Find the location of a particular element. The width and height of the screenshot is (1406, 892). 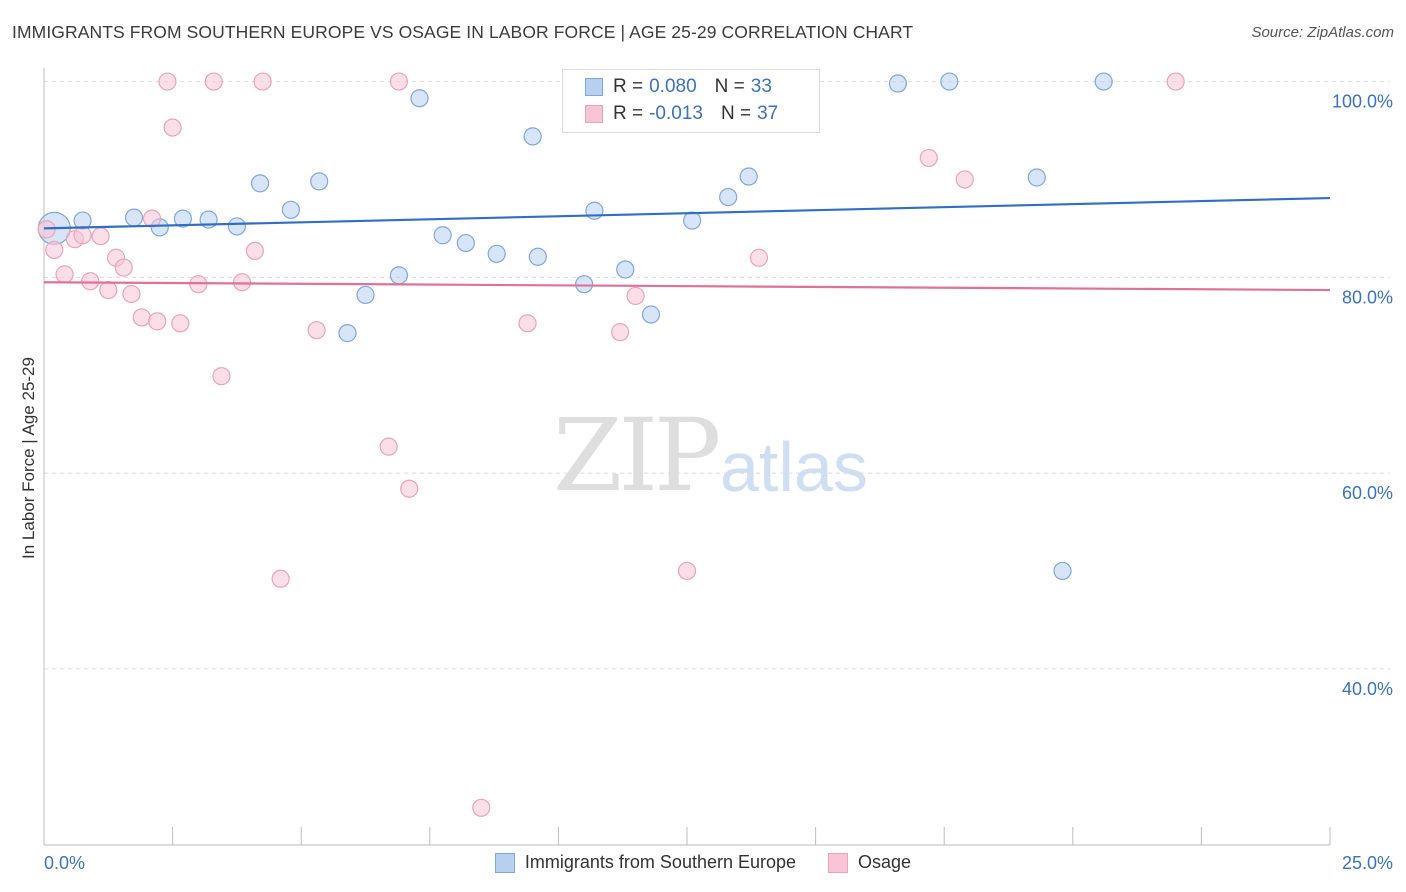

series-legend-item-pink: Osage is located at coordinates (869, 862).